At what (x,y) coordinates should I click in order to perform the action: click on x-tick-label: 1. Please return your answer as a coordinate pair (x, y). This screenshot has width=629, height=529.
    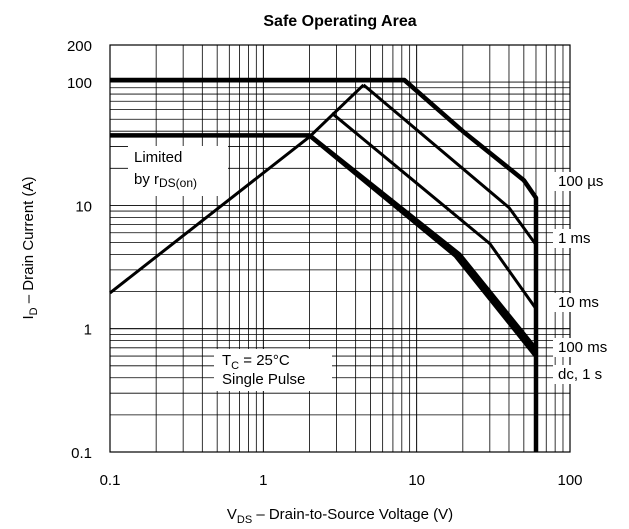
    Looking at the image, I should click on (263, 480).